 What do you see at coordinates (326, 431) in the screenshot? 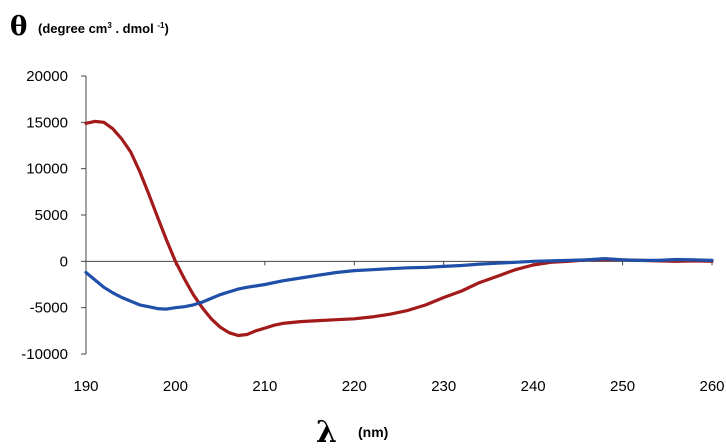
I see `x-axis-symbol: λ` at bounding box center [326, 431].